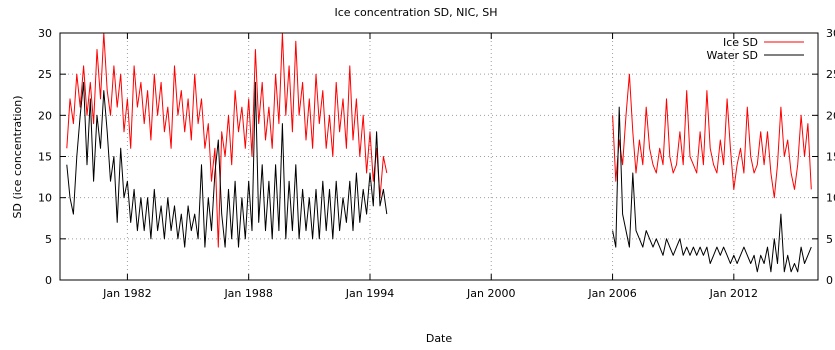 Image resolution: width=835 pixels, height=350 pixels. What do you see at coordinates (740, 42) in the screenshot?
I see `legend-label-ice-sd: Ice SD` at bounding box center [740, 42].